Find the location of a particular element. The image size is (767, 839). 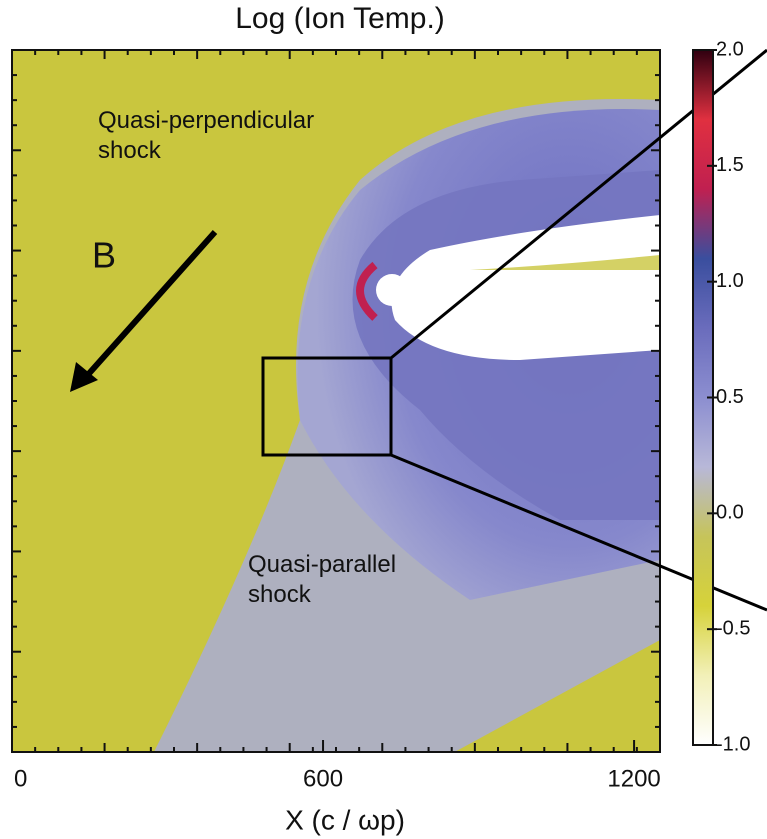

annotation: Quasi-parallel shock is located at coordinates (322, 579).